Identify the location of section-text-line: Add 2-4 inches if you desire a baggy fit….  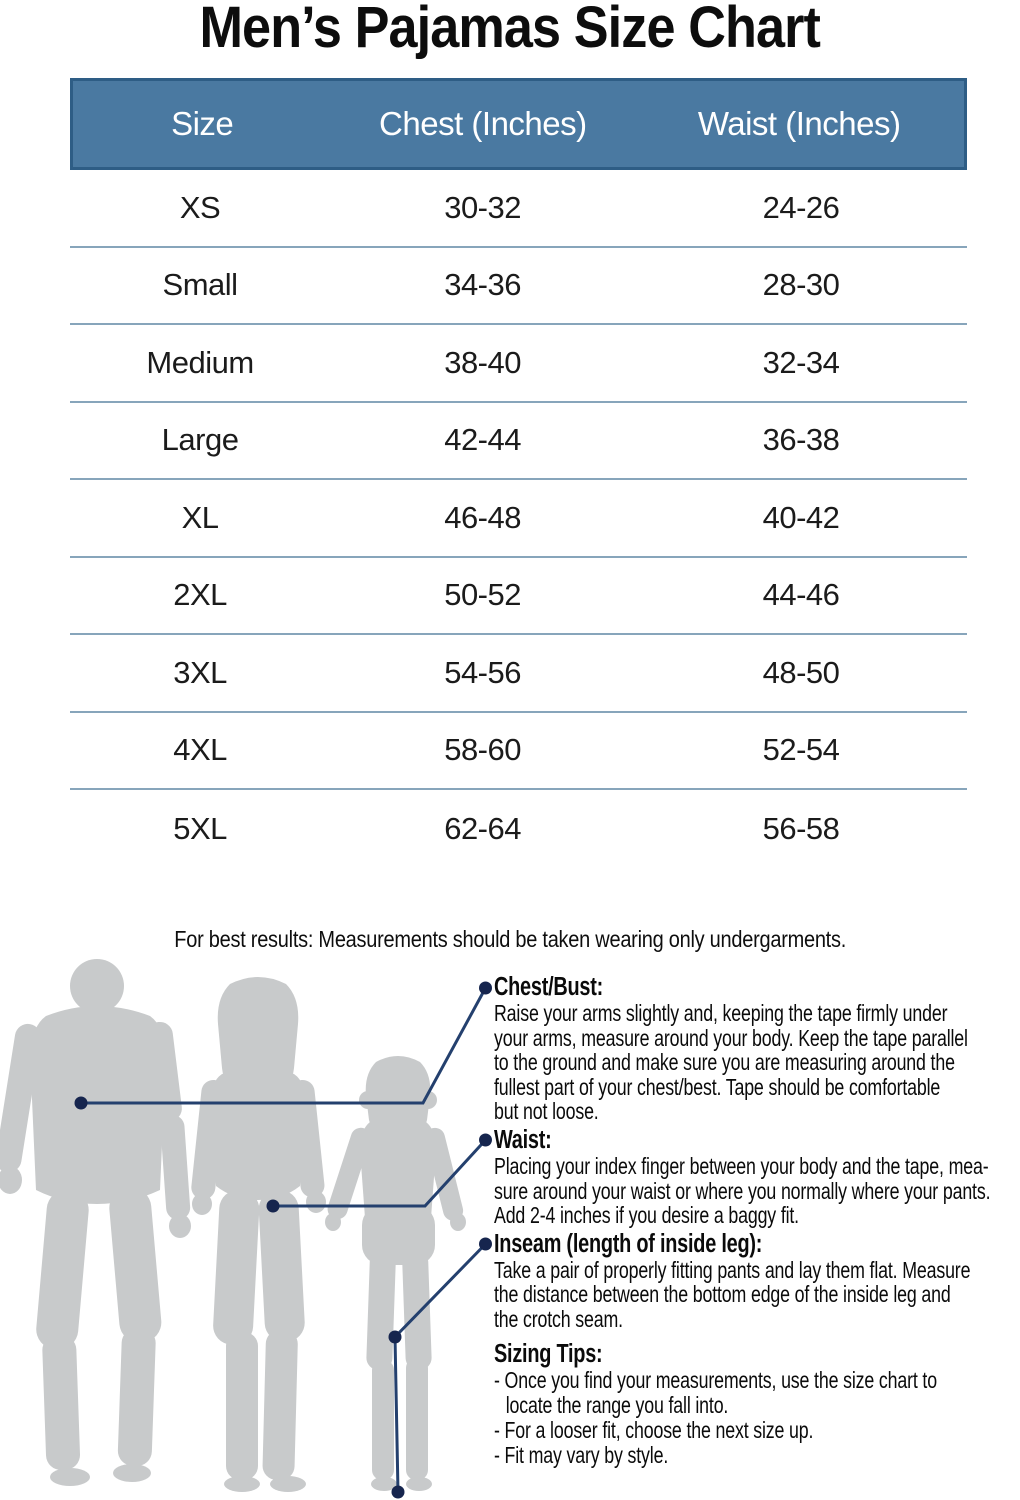
(646, 1215).